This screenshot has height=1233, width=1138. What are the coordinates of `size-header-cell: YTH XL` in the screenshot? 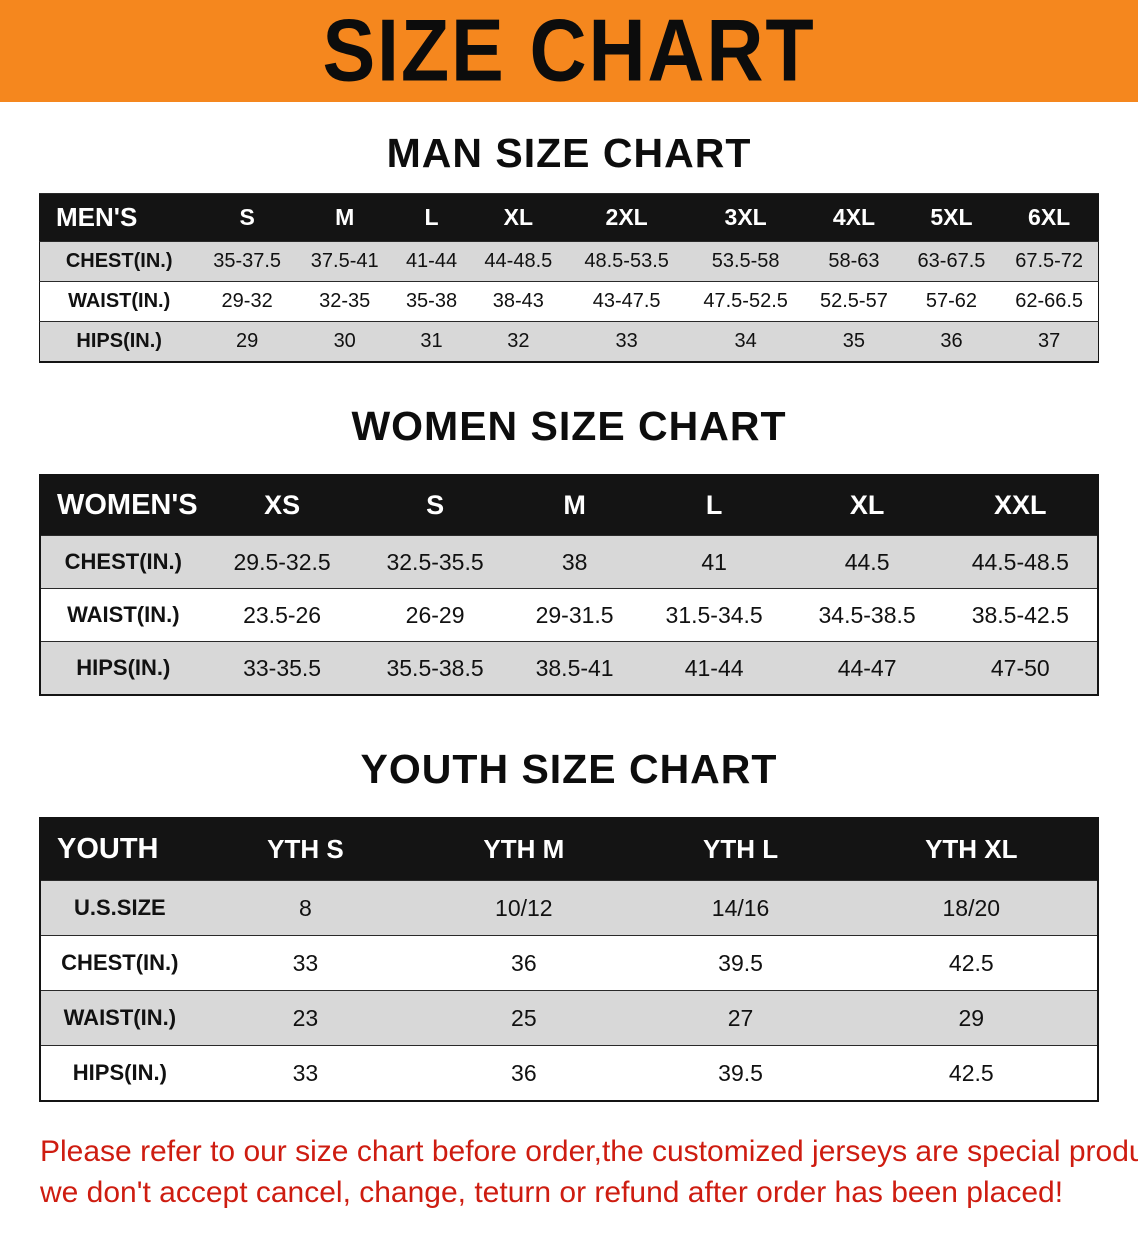 It's located at (971, 849).